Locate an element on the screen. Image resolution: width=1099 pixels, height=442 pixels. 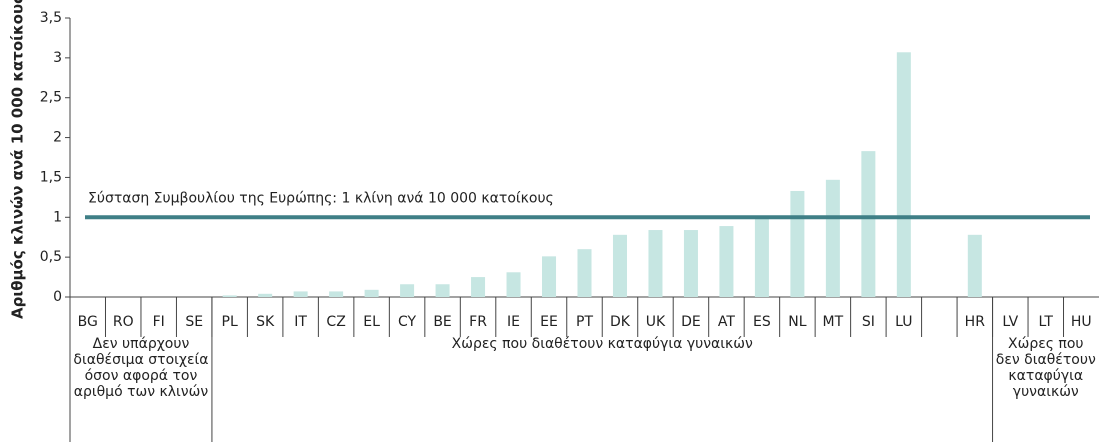
x-tick-label: PL is located at coordinates (230, 322).